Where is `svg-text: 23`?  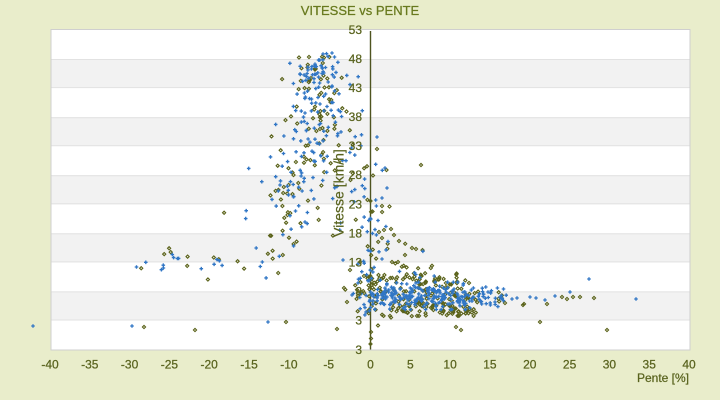
svg-text: 23 is located at coordinates (356, 204).